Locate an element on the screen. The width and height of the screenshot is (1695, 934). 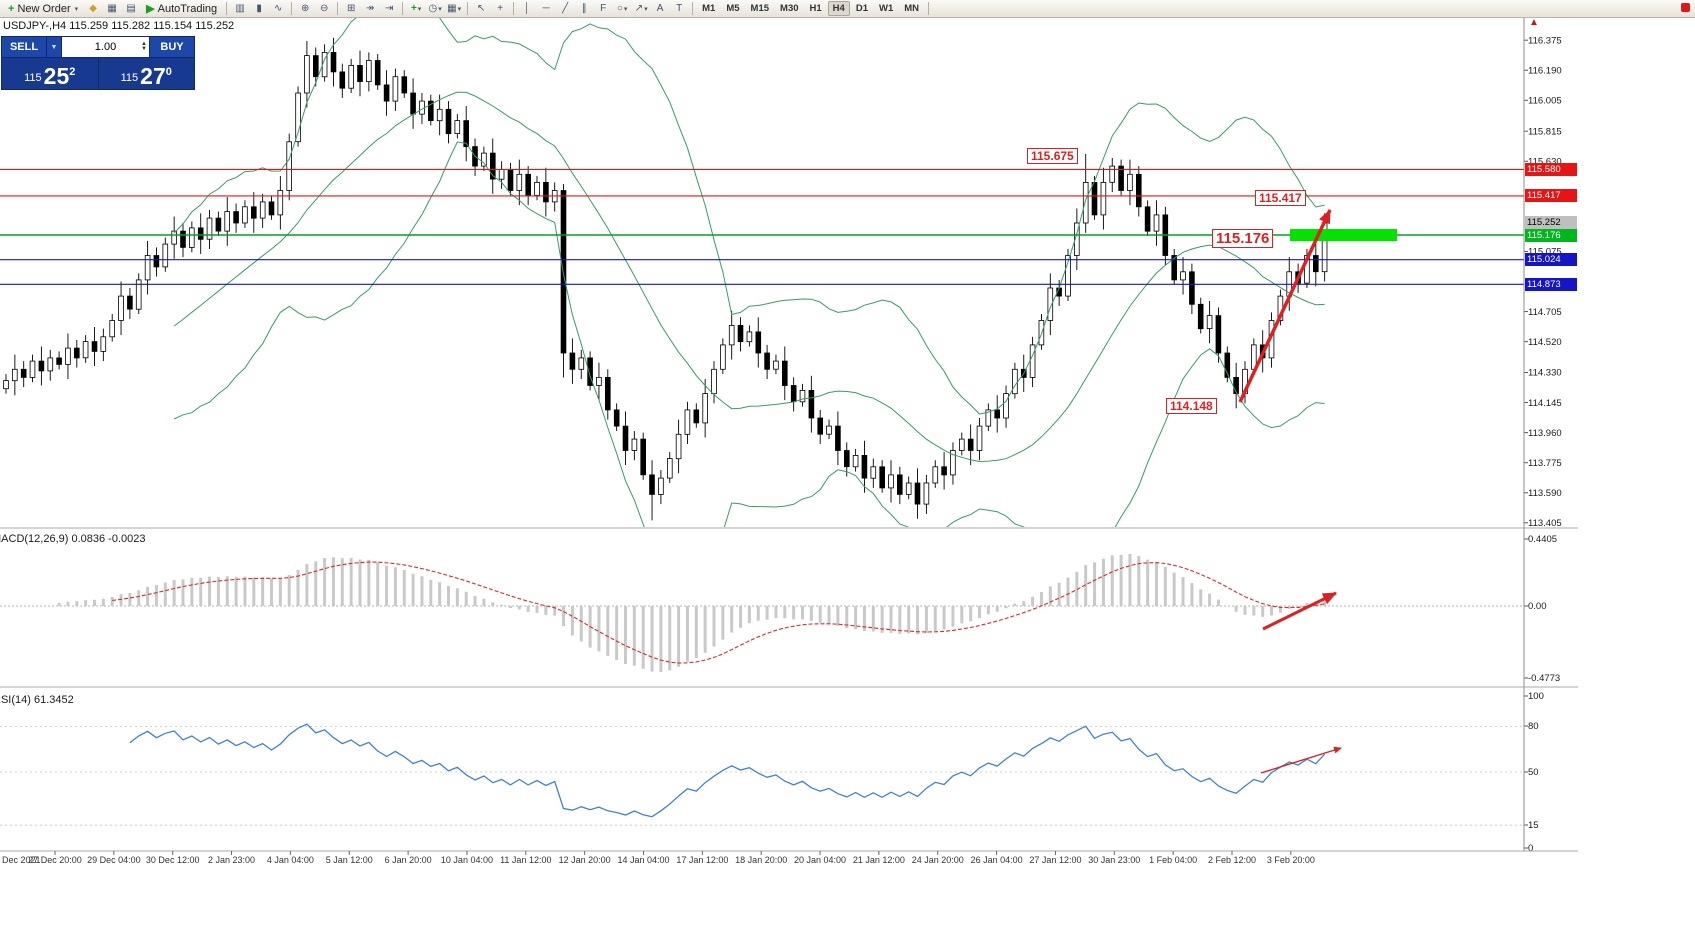
volume-mode-dropdown: ▼ is located at coordinates (54, 47).